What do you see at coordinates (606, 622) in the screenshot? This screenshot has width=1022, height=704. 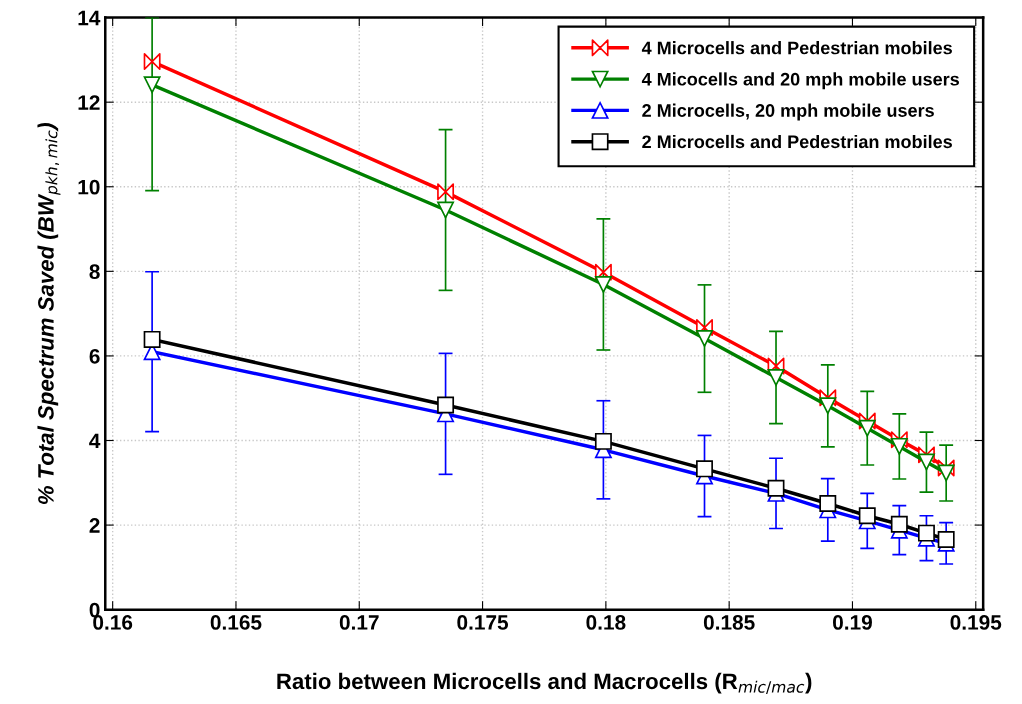 I see `x-tick-label: 0.18` at bounding box center [606, 622].